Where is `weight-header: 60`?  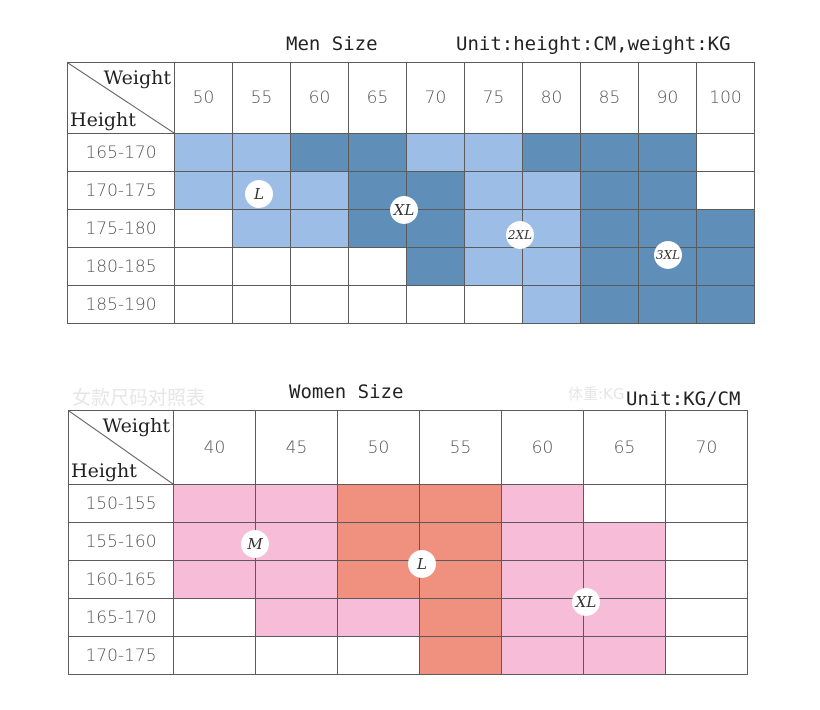
weight-header: 60 is located at coordinates (542, 447).